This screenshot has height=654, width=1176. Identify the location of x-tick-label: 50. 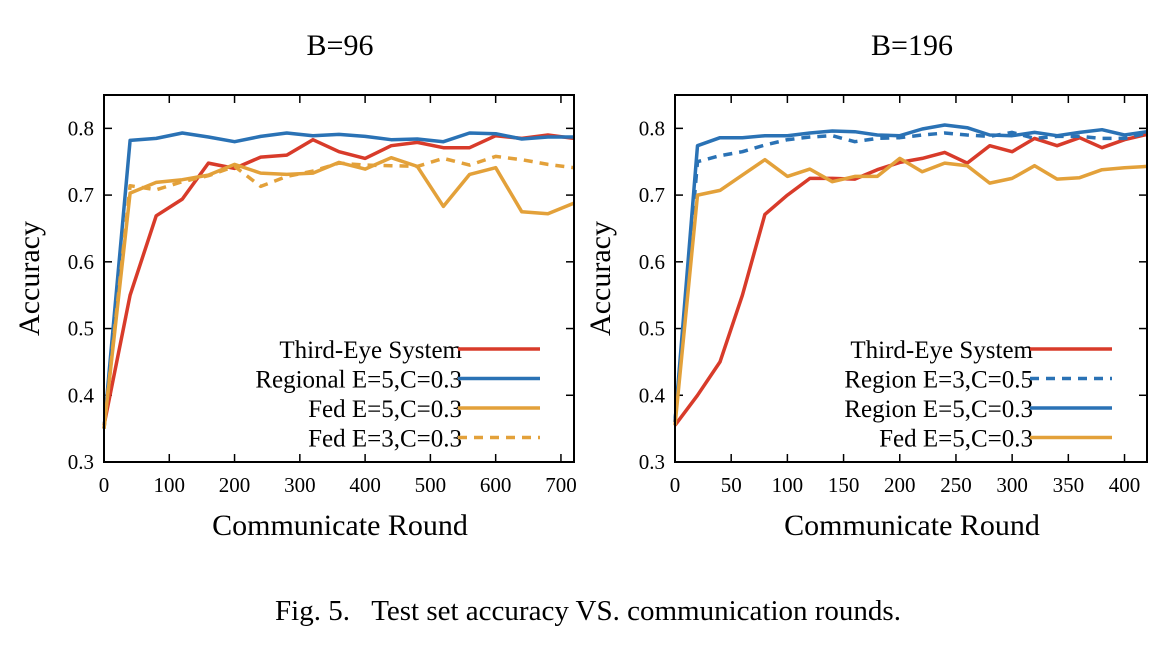
(731, 485).